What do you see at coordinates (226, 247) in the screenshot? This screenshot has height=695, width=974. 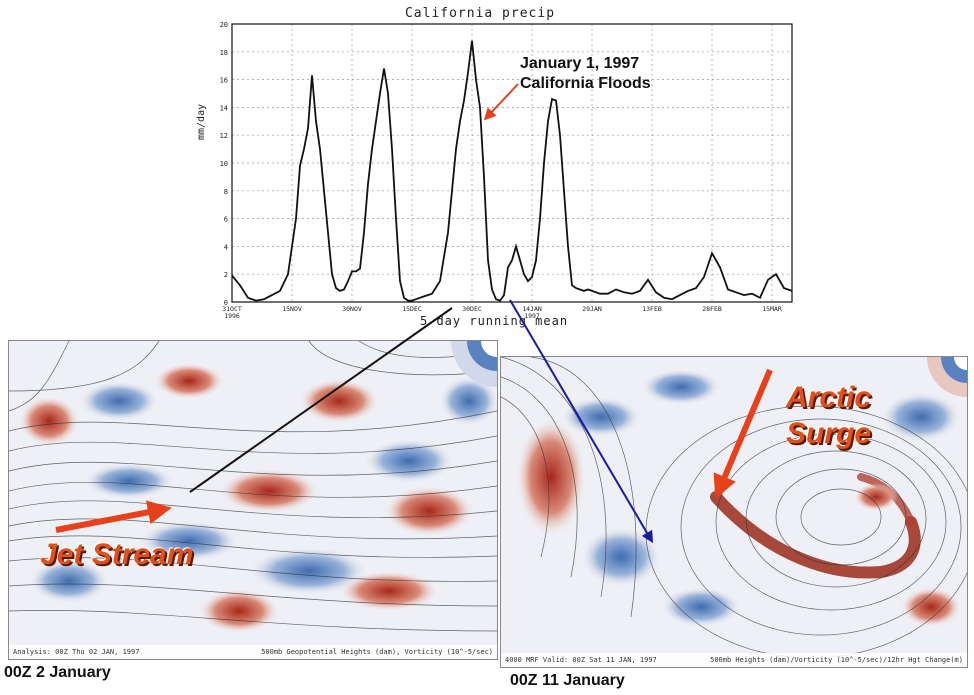 I see `y-tick-label: 4` at bounding box center [226, 247].